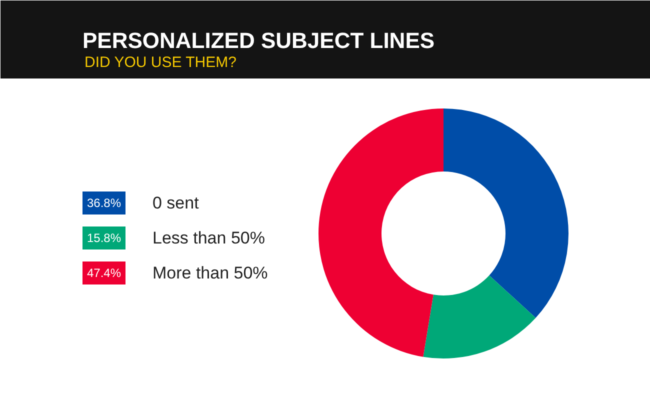 Image resolution: width=650 pixels, height=400 pixels. Describe the element at coordinates (210, 273) in the screenshot. I see `legend-label: More than 50%` at that location.